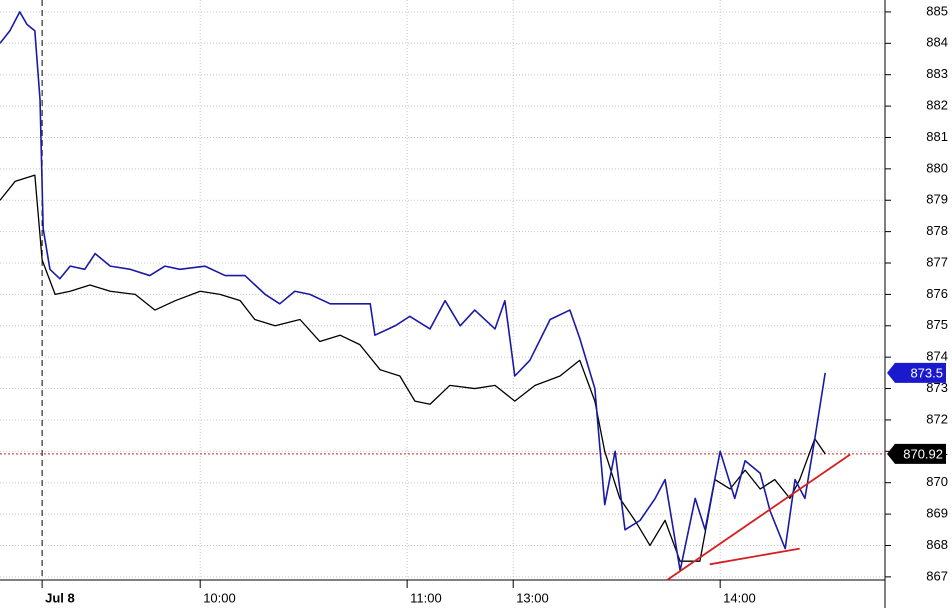 The height and width of the screenshot is (608, 952). Describe the element at coordinates (937, 324) in the screenshot. I see `y-tick-label: 875` at that location.